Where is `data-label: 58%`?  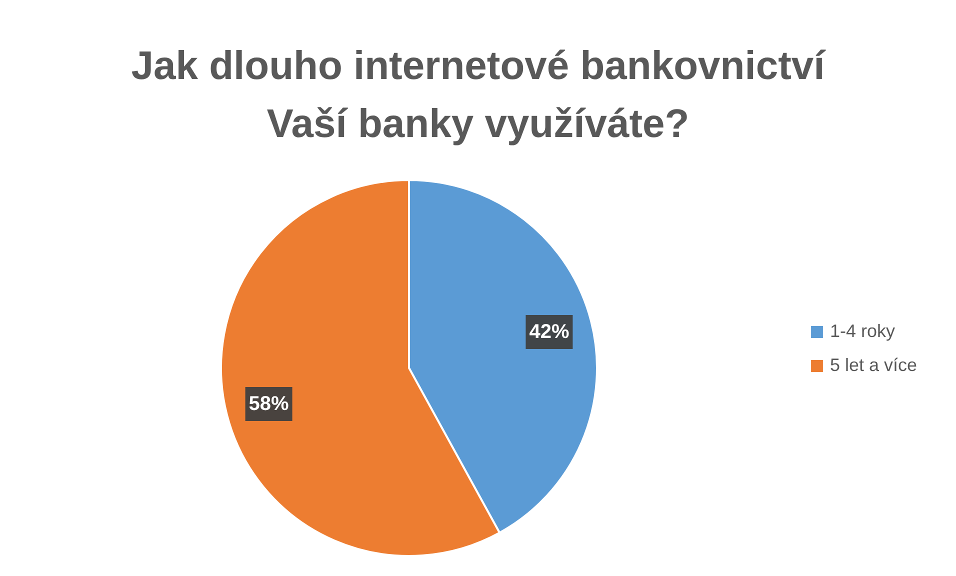 data-label: 58% is located at coordinates (269, 404).